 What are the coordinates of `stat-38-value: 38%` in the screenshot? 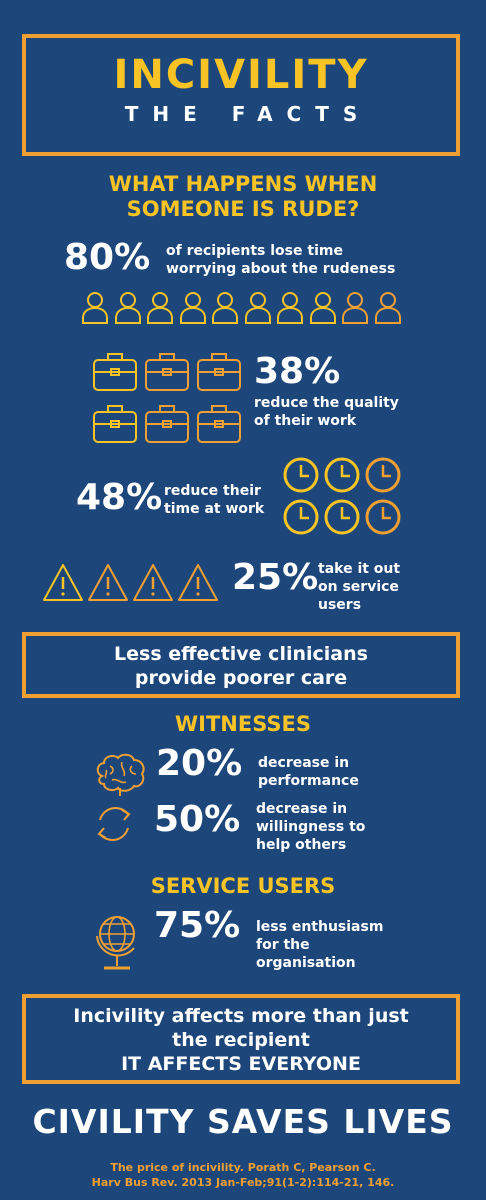 It's located at (297, 371).